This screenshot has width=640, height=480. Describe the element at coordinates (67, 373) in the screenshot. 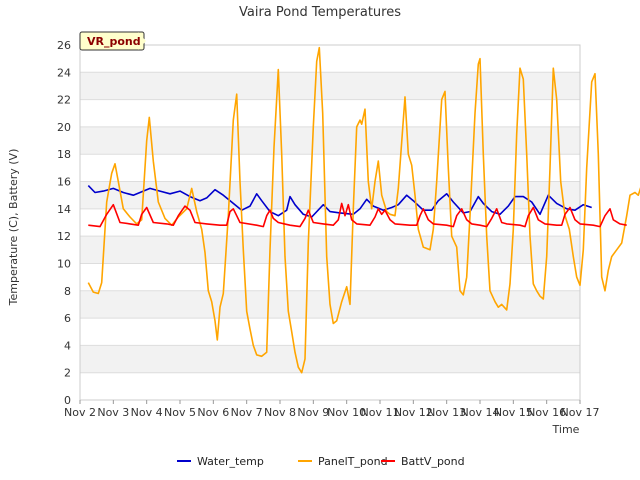

I see `y-tick-label: 2` at that location.